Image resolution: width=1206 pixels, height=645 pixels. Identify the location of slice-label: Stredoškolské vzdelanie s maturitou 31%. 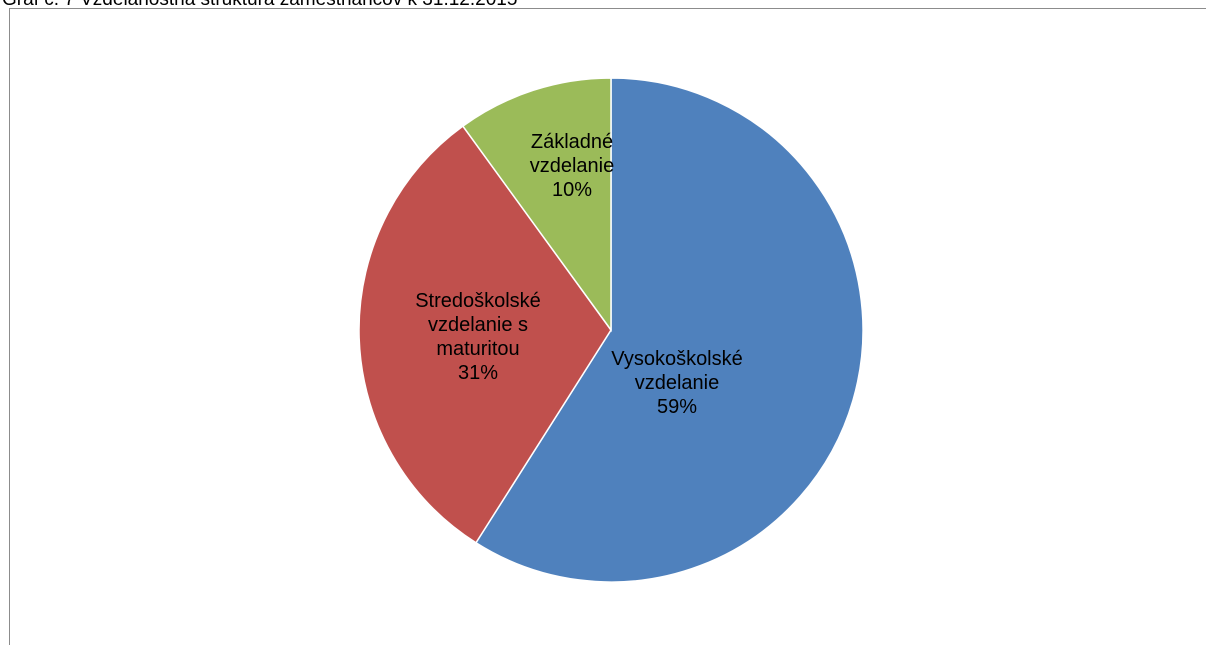
(478, 337).